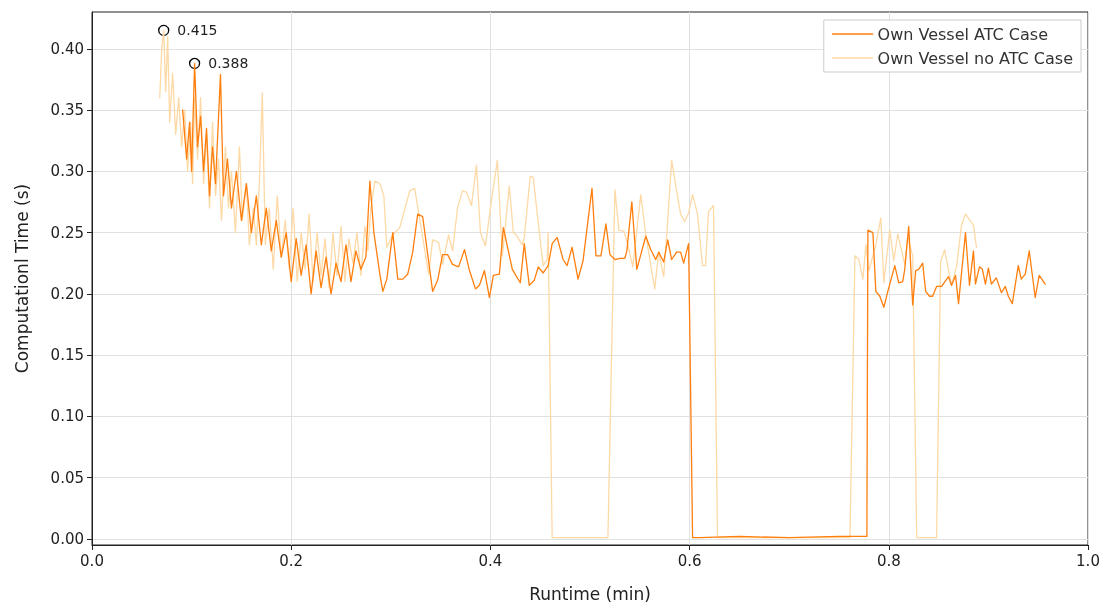 This screenshot has width=1109, height=610. Describe the element at coordinates (590, 593) in the screenshot. I see `x-axis-title: Runtime (min)` at that location.